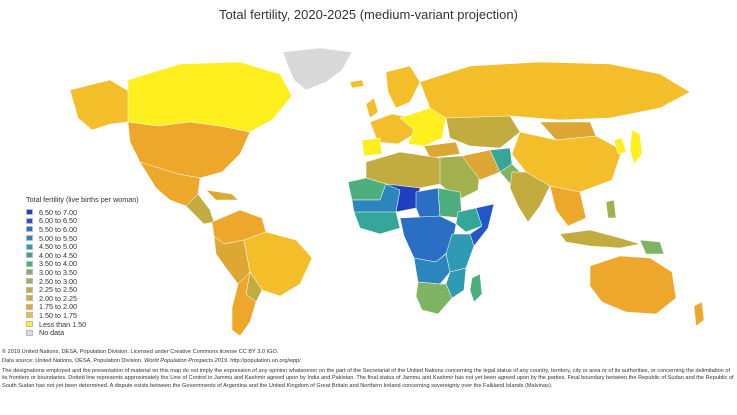  Describe the element at coordinates (82, 315) in the screenshot. I see `legend-item: 1.50 to 1.75` at that location.